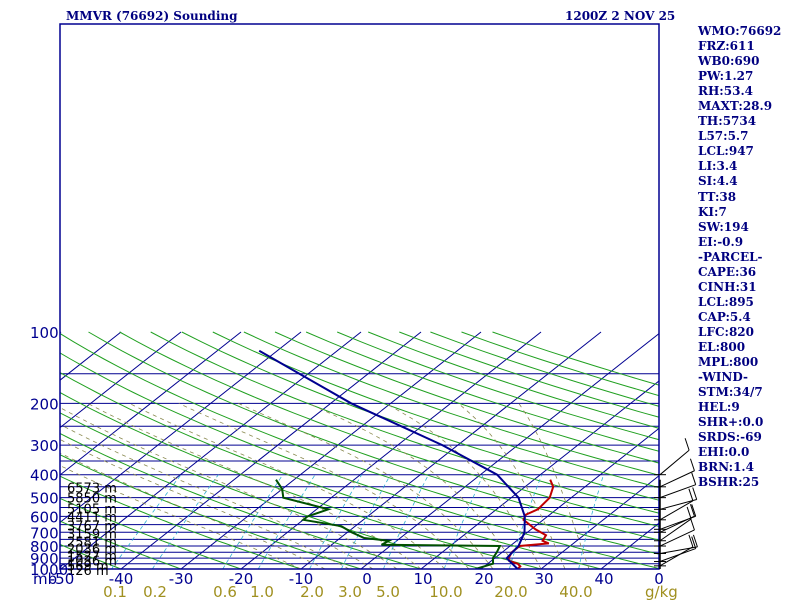  I want to click on chart-title: MMVR (76692) Sounding, so click(152, 16).